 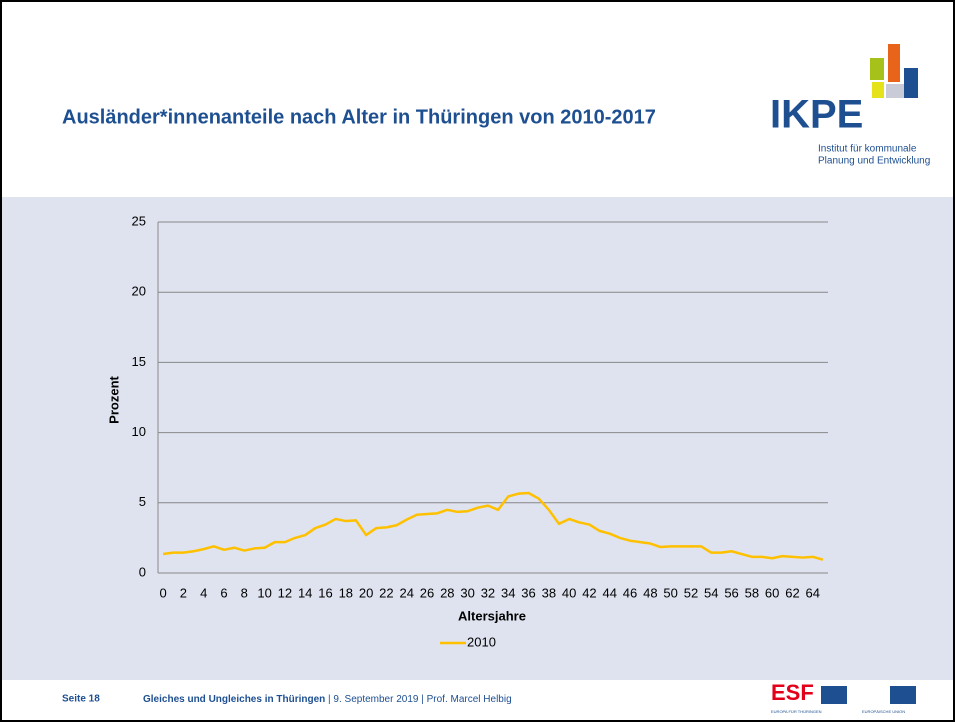 I want to click on x-tick-label: 62, so click(x=792, y=592).